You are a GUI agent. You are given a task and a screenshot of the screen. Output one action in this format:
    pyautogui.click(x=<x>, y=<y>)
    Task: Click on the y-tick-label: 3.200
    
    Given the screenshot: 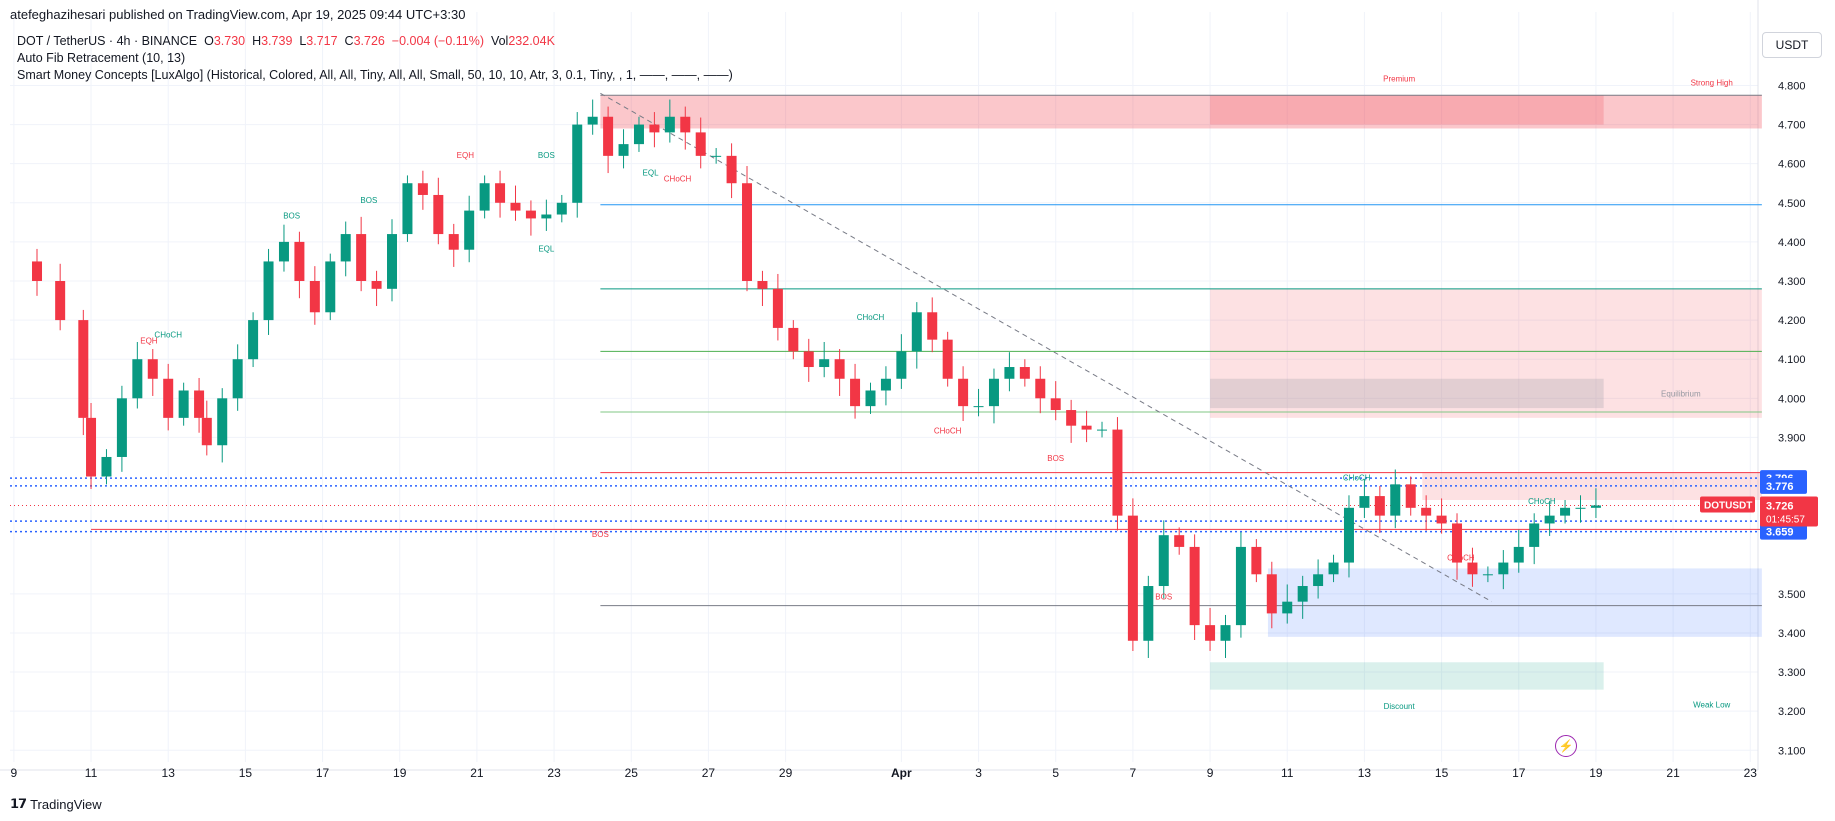 What is the action you would take?
    pyautogui.click(x=1792, y=712)
    